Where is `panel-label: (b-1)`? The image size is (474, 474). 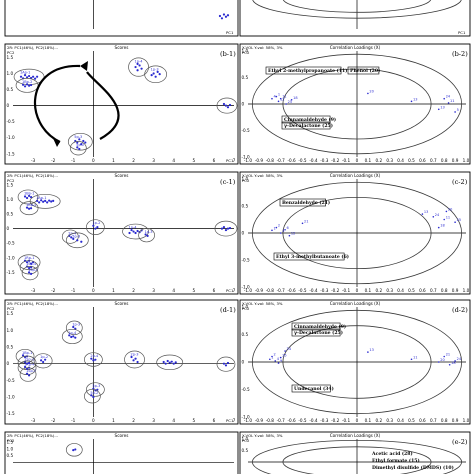 panel-label: (b-1) is located at coordinates (228, 54).